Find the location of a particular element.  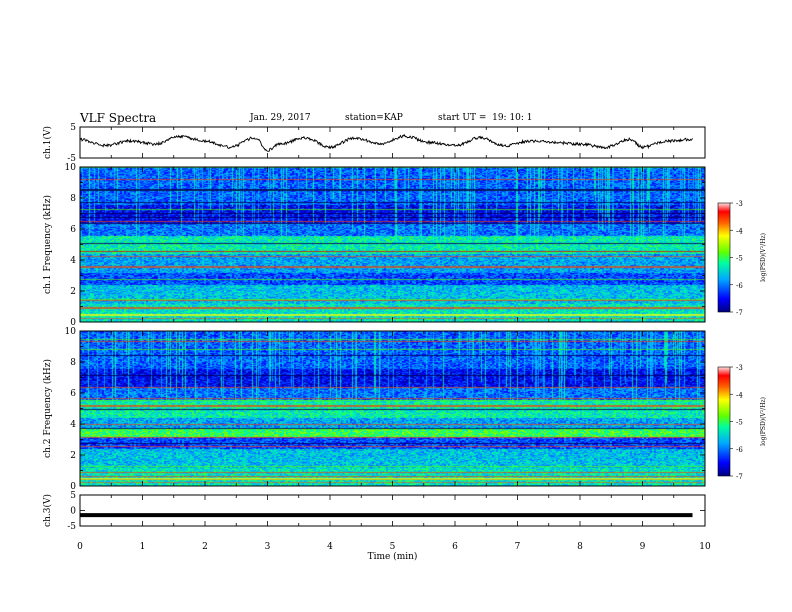

start-time-info: start UT = 19: 10: 1 is located at coordinates (485, 118).